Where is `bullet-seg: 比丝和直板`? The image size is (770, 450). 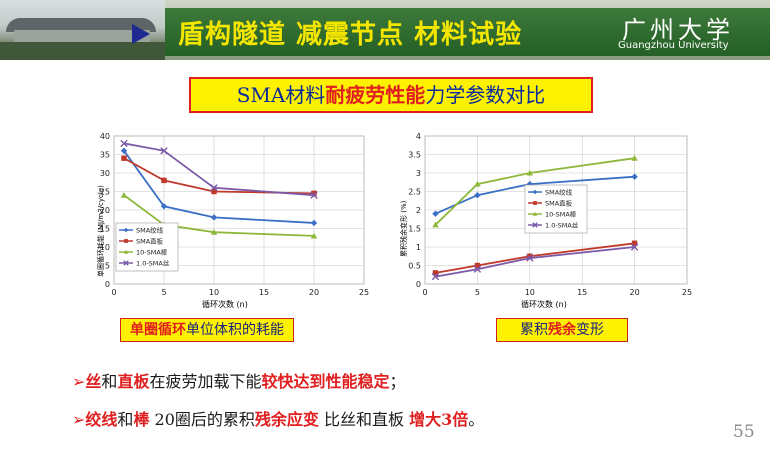
bullet-seg: 比丝和直板 is located at coordinates (364, 419).